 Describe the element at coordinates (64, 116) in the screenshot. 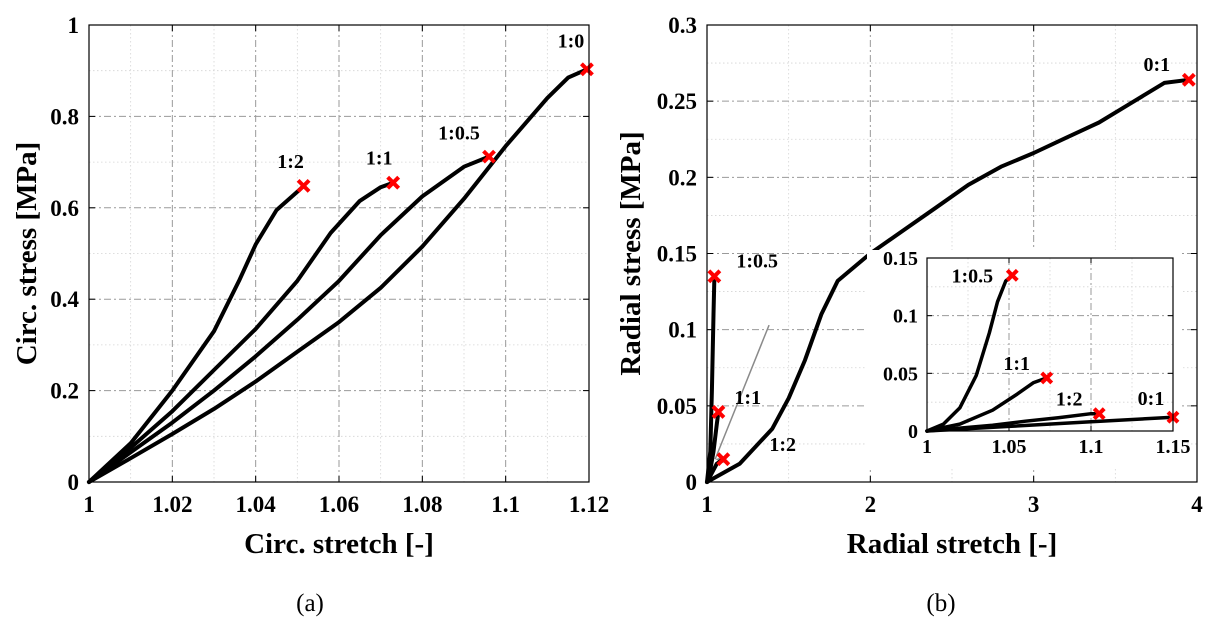

I see `panel-a-ytick-label-0-8: 0.8` at that location.